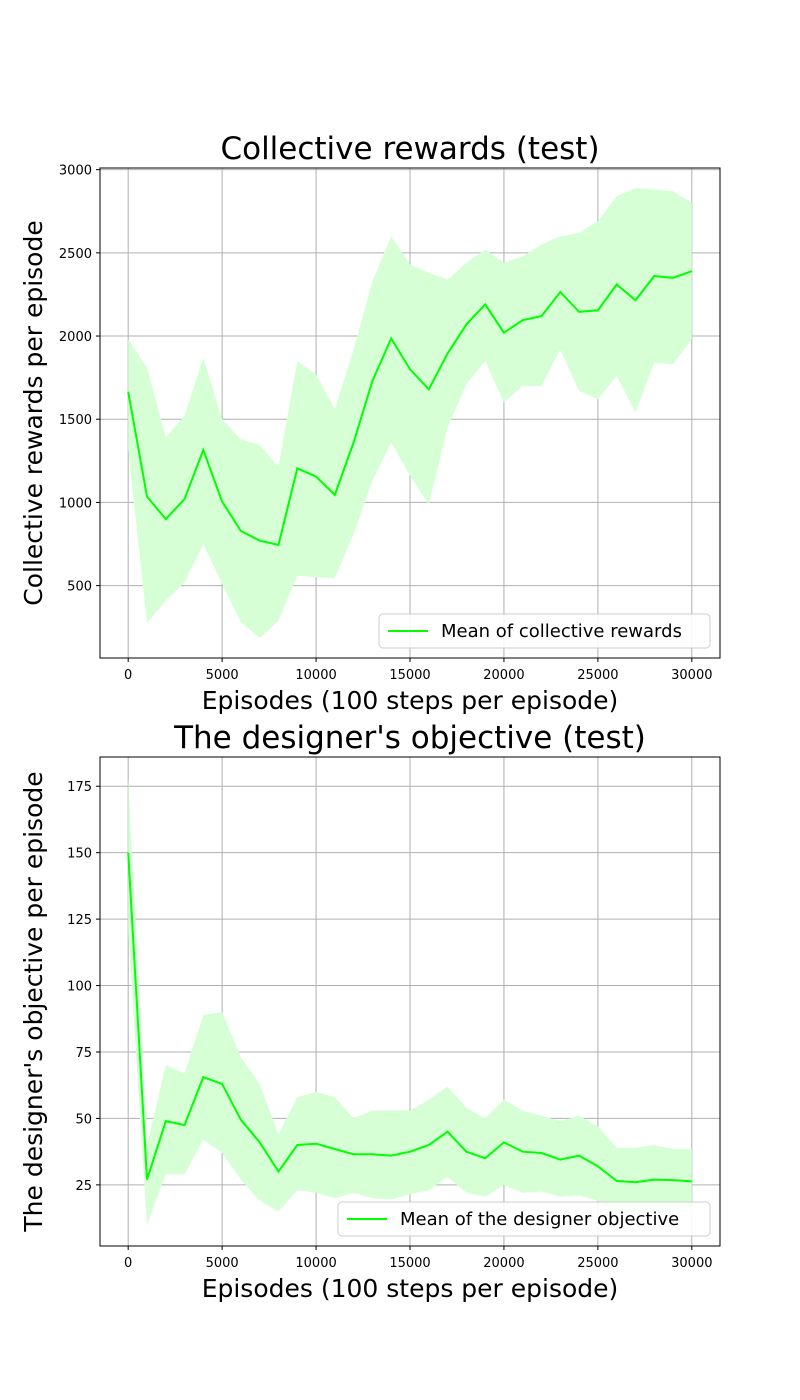 This screenshot has height=1400, width=800. I want to click on y-tick-label: 2500, so click(75, 254).